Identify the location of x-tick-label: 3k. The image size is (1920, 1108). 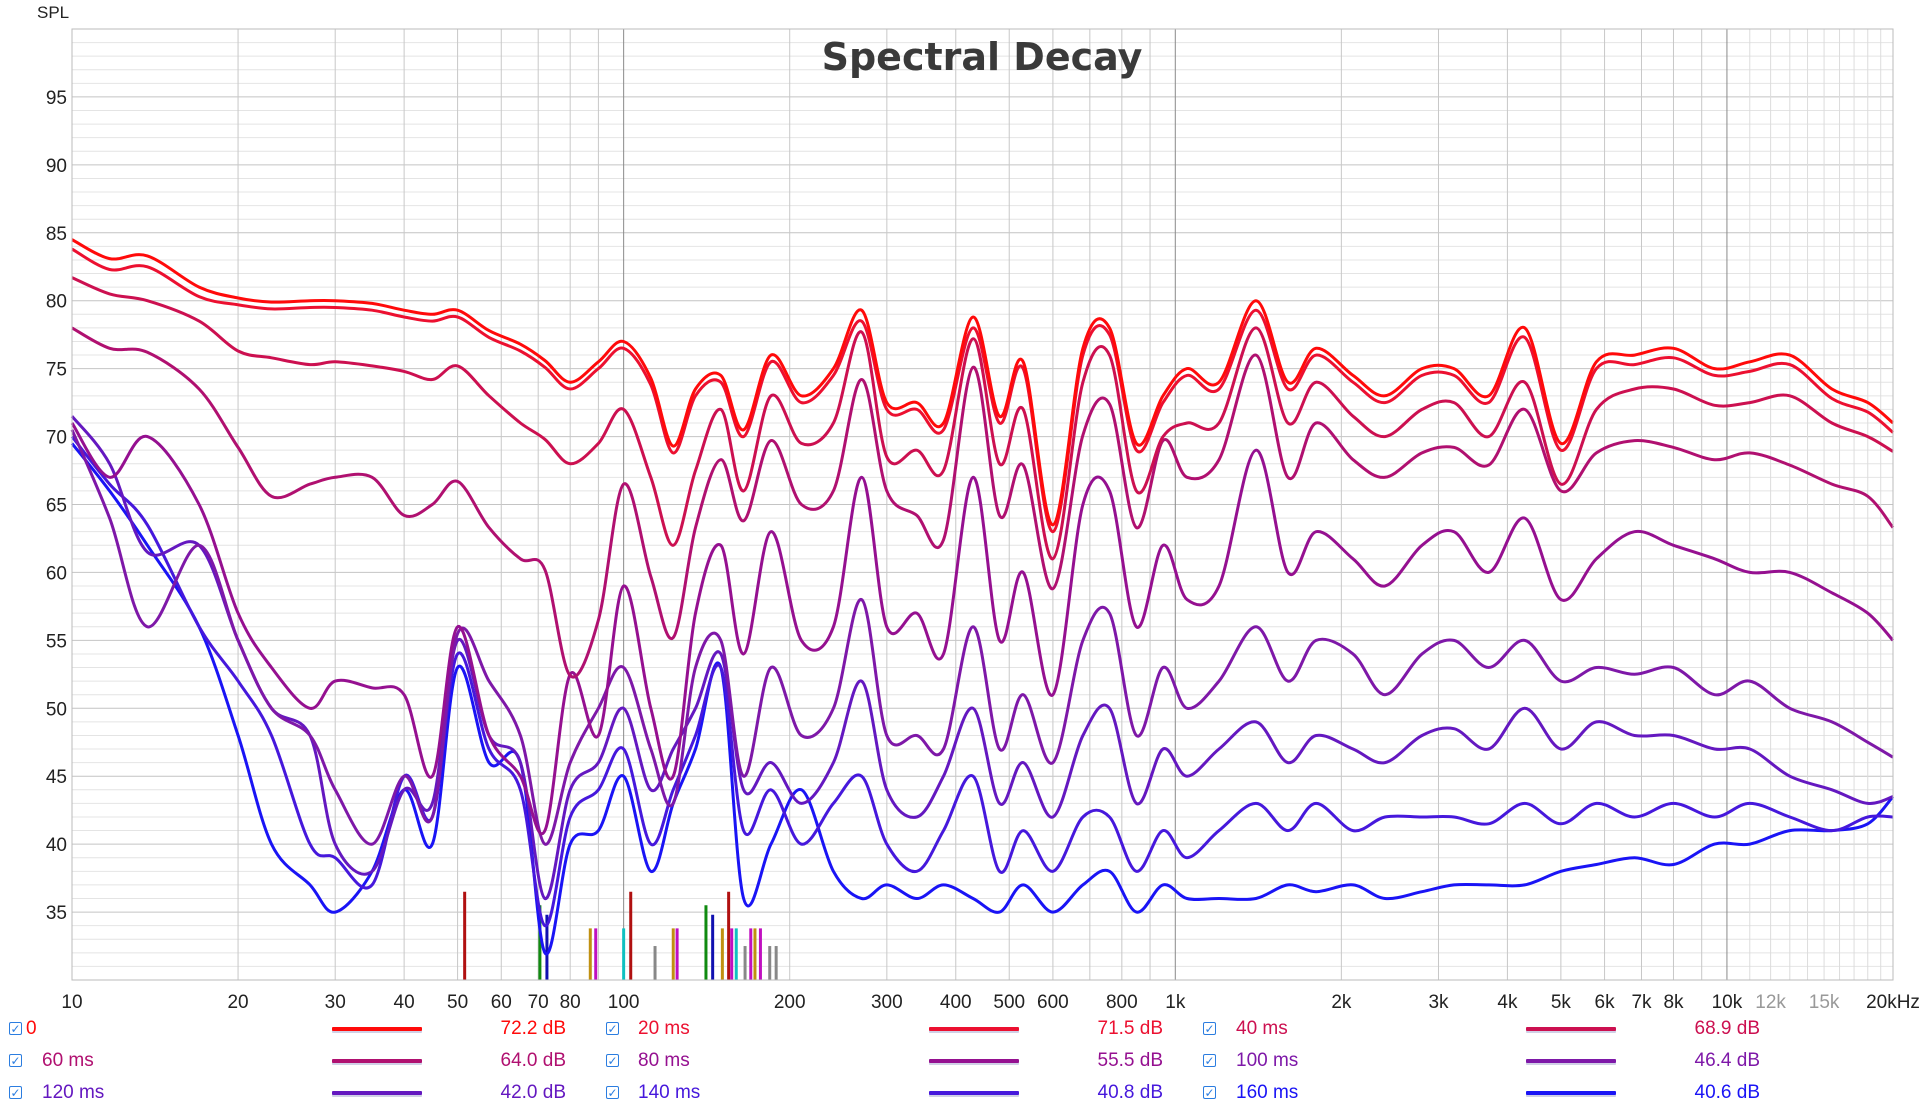
(1438, 1002).